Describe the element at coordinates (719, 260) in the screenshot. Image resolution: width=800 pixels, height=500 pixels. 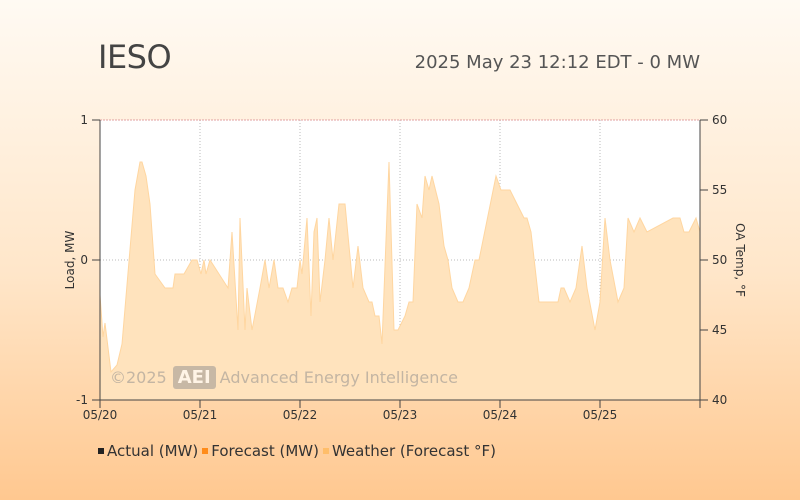
I see `y2-tick-label: 50` at that location.